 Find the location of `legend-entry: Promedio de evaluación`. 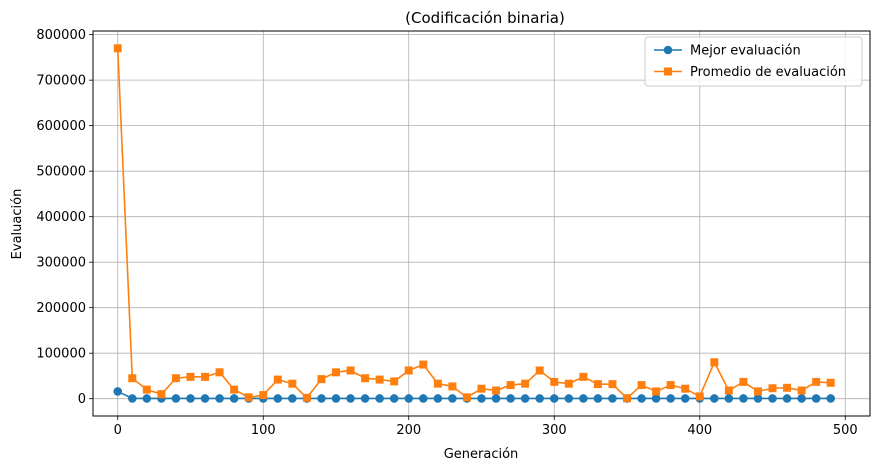

legend-entry: Promedio de evaluación is located at coordinates (750, 72).